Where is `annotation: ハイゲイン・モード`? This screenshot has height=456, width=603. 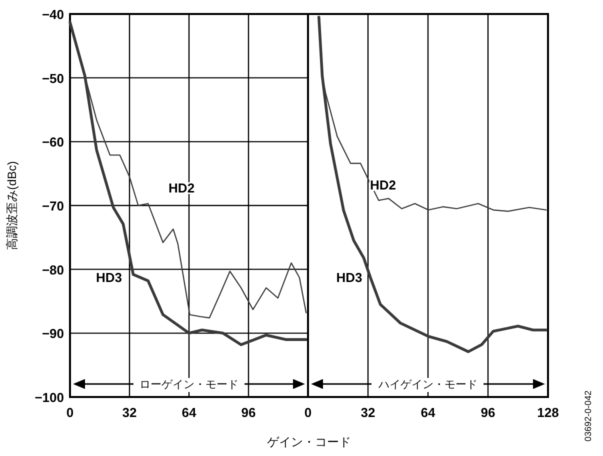 annotation: ハイゲイン・モード is located at coordinates (428, 385).